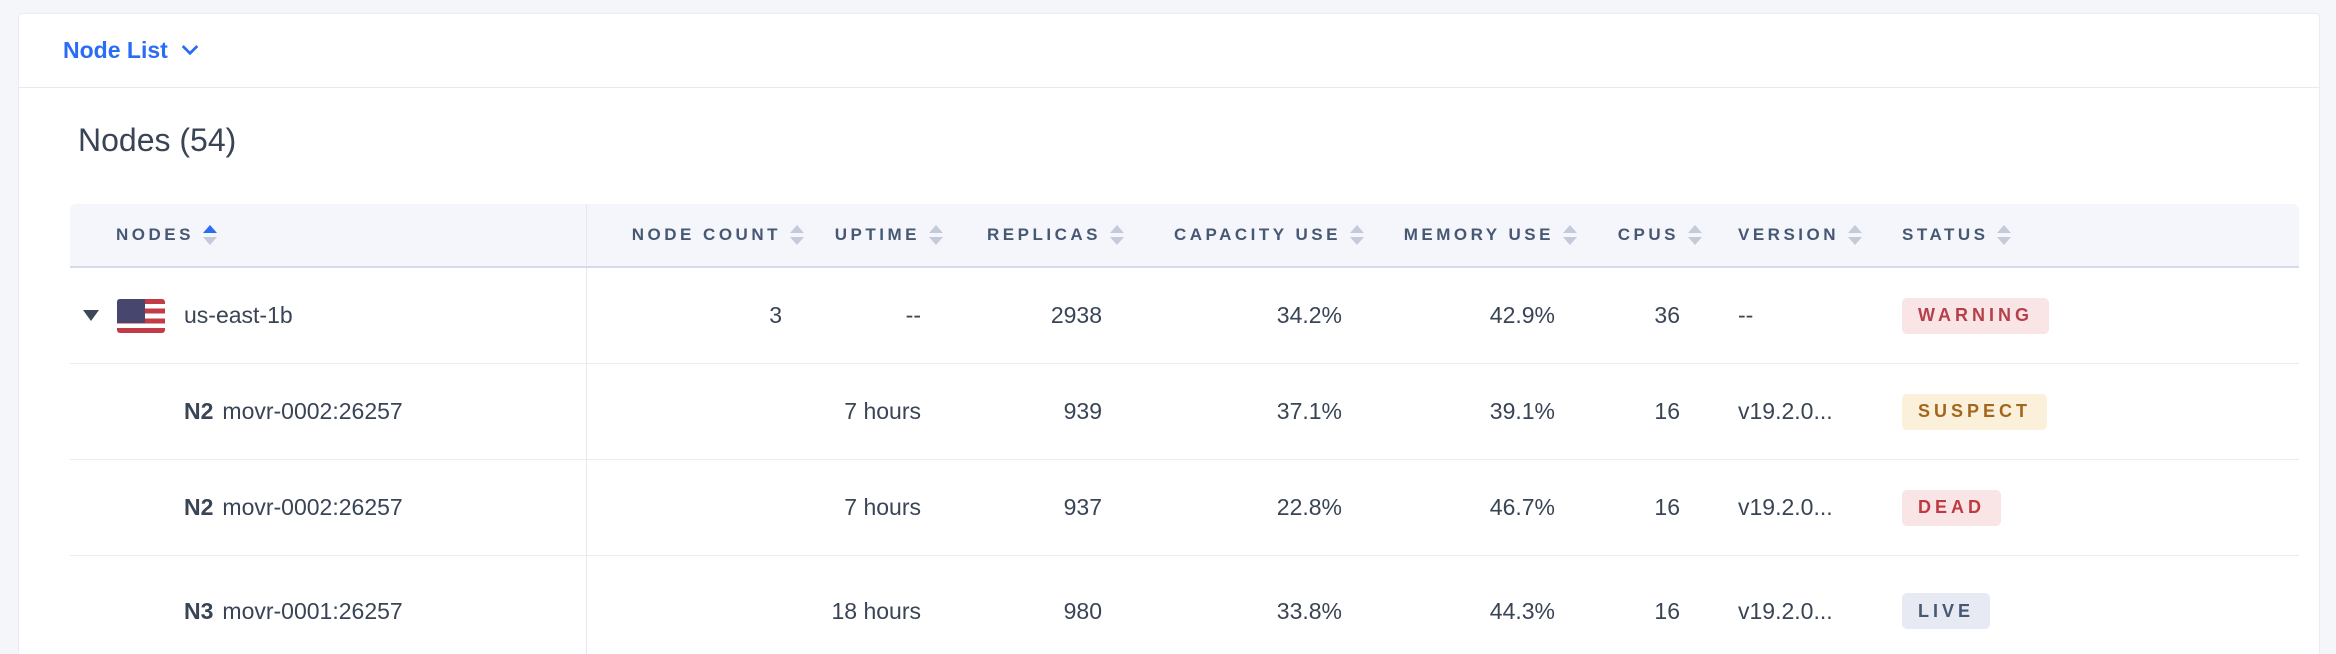  What do you see at coordinates (1309, 411) in the screenshot?
I see `capacity-use-cell: 37.1%` at bounding box center [1309, 411].